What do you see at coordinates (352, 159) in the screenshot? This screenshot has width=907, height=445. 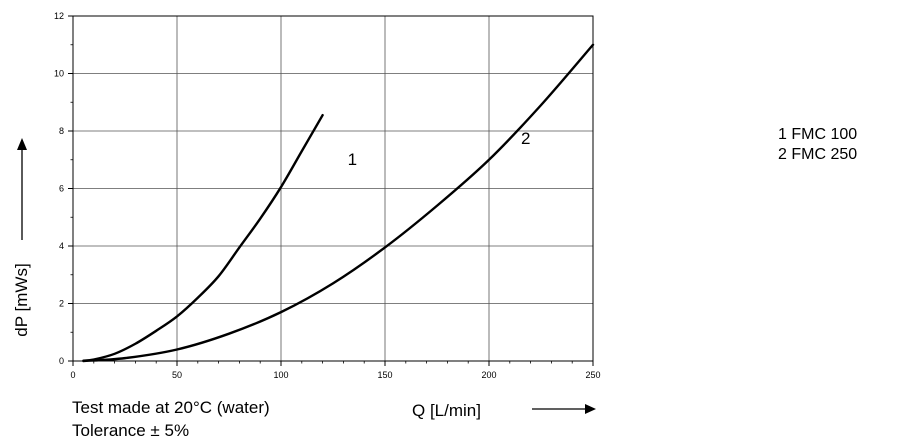 I see `series-1-label: 1` at bounding box center [352, 159].